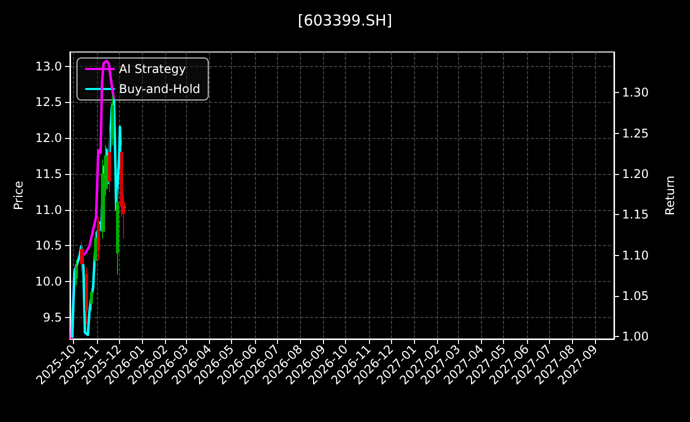 This screenshot has height=422, width=690. I want to click on y-tick-label: 12.0, so click(48, 138).